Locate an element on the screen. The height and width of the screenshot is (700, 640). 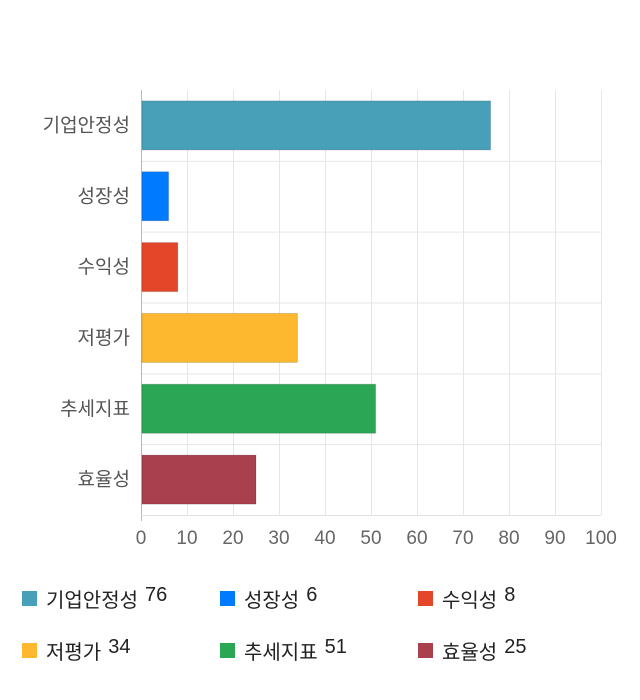
y-tick-label: 저평가 is located at coordinates (104, 338).